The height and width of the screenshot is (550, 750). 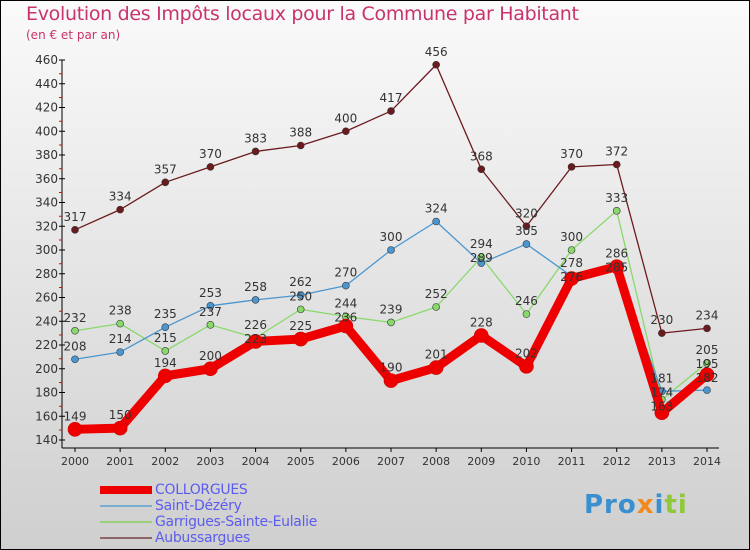 I want to click on data-label-saint-d-z-ry: 208, so click(x=75, y=346).